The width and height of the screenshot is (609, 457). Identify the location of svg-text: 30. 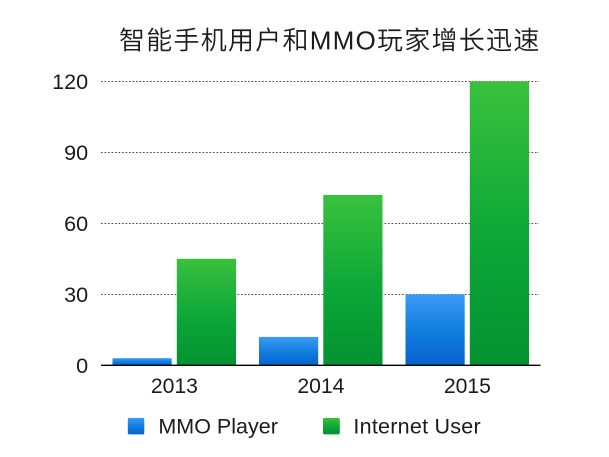
(76, 294).